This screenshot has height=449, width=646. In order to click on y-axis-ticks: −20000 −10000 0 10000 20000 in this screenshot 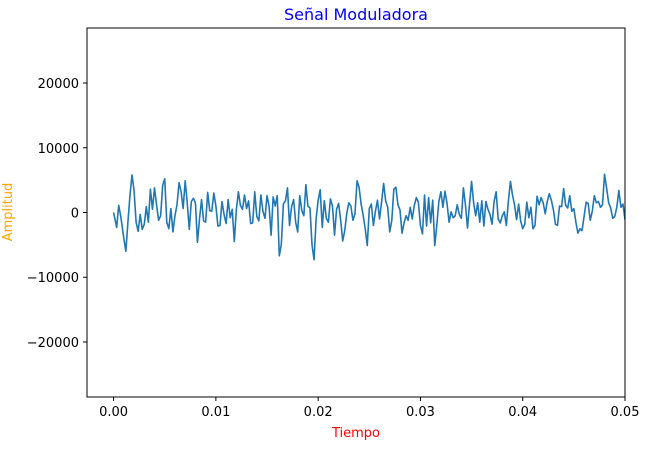, I will do `click(57, 214)`.